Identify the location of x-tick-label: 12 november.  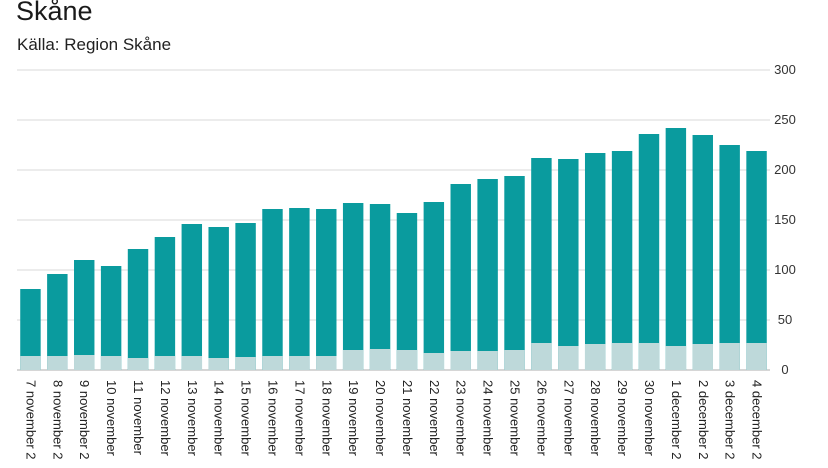
(165, 418).